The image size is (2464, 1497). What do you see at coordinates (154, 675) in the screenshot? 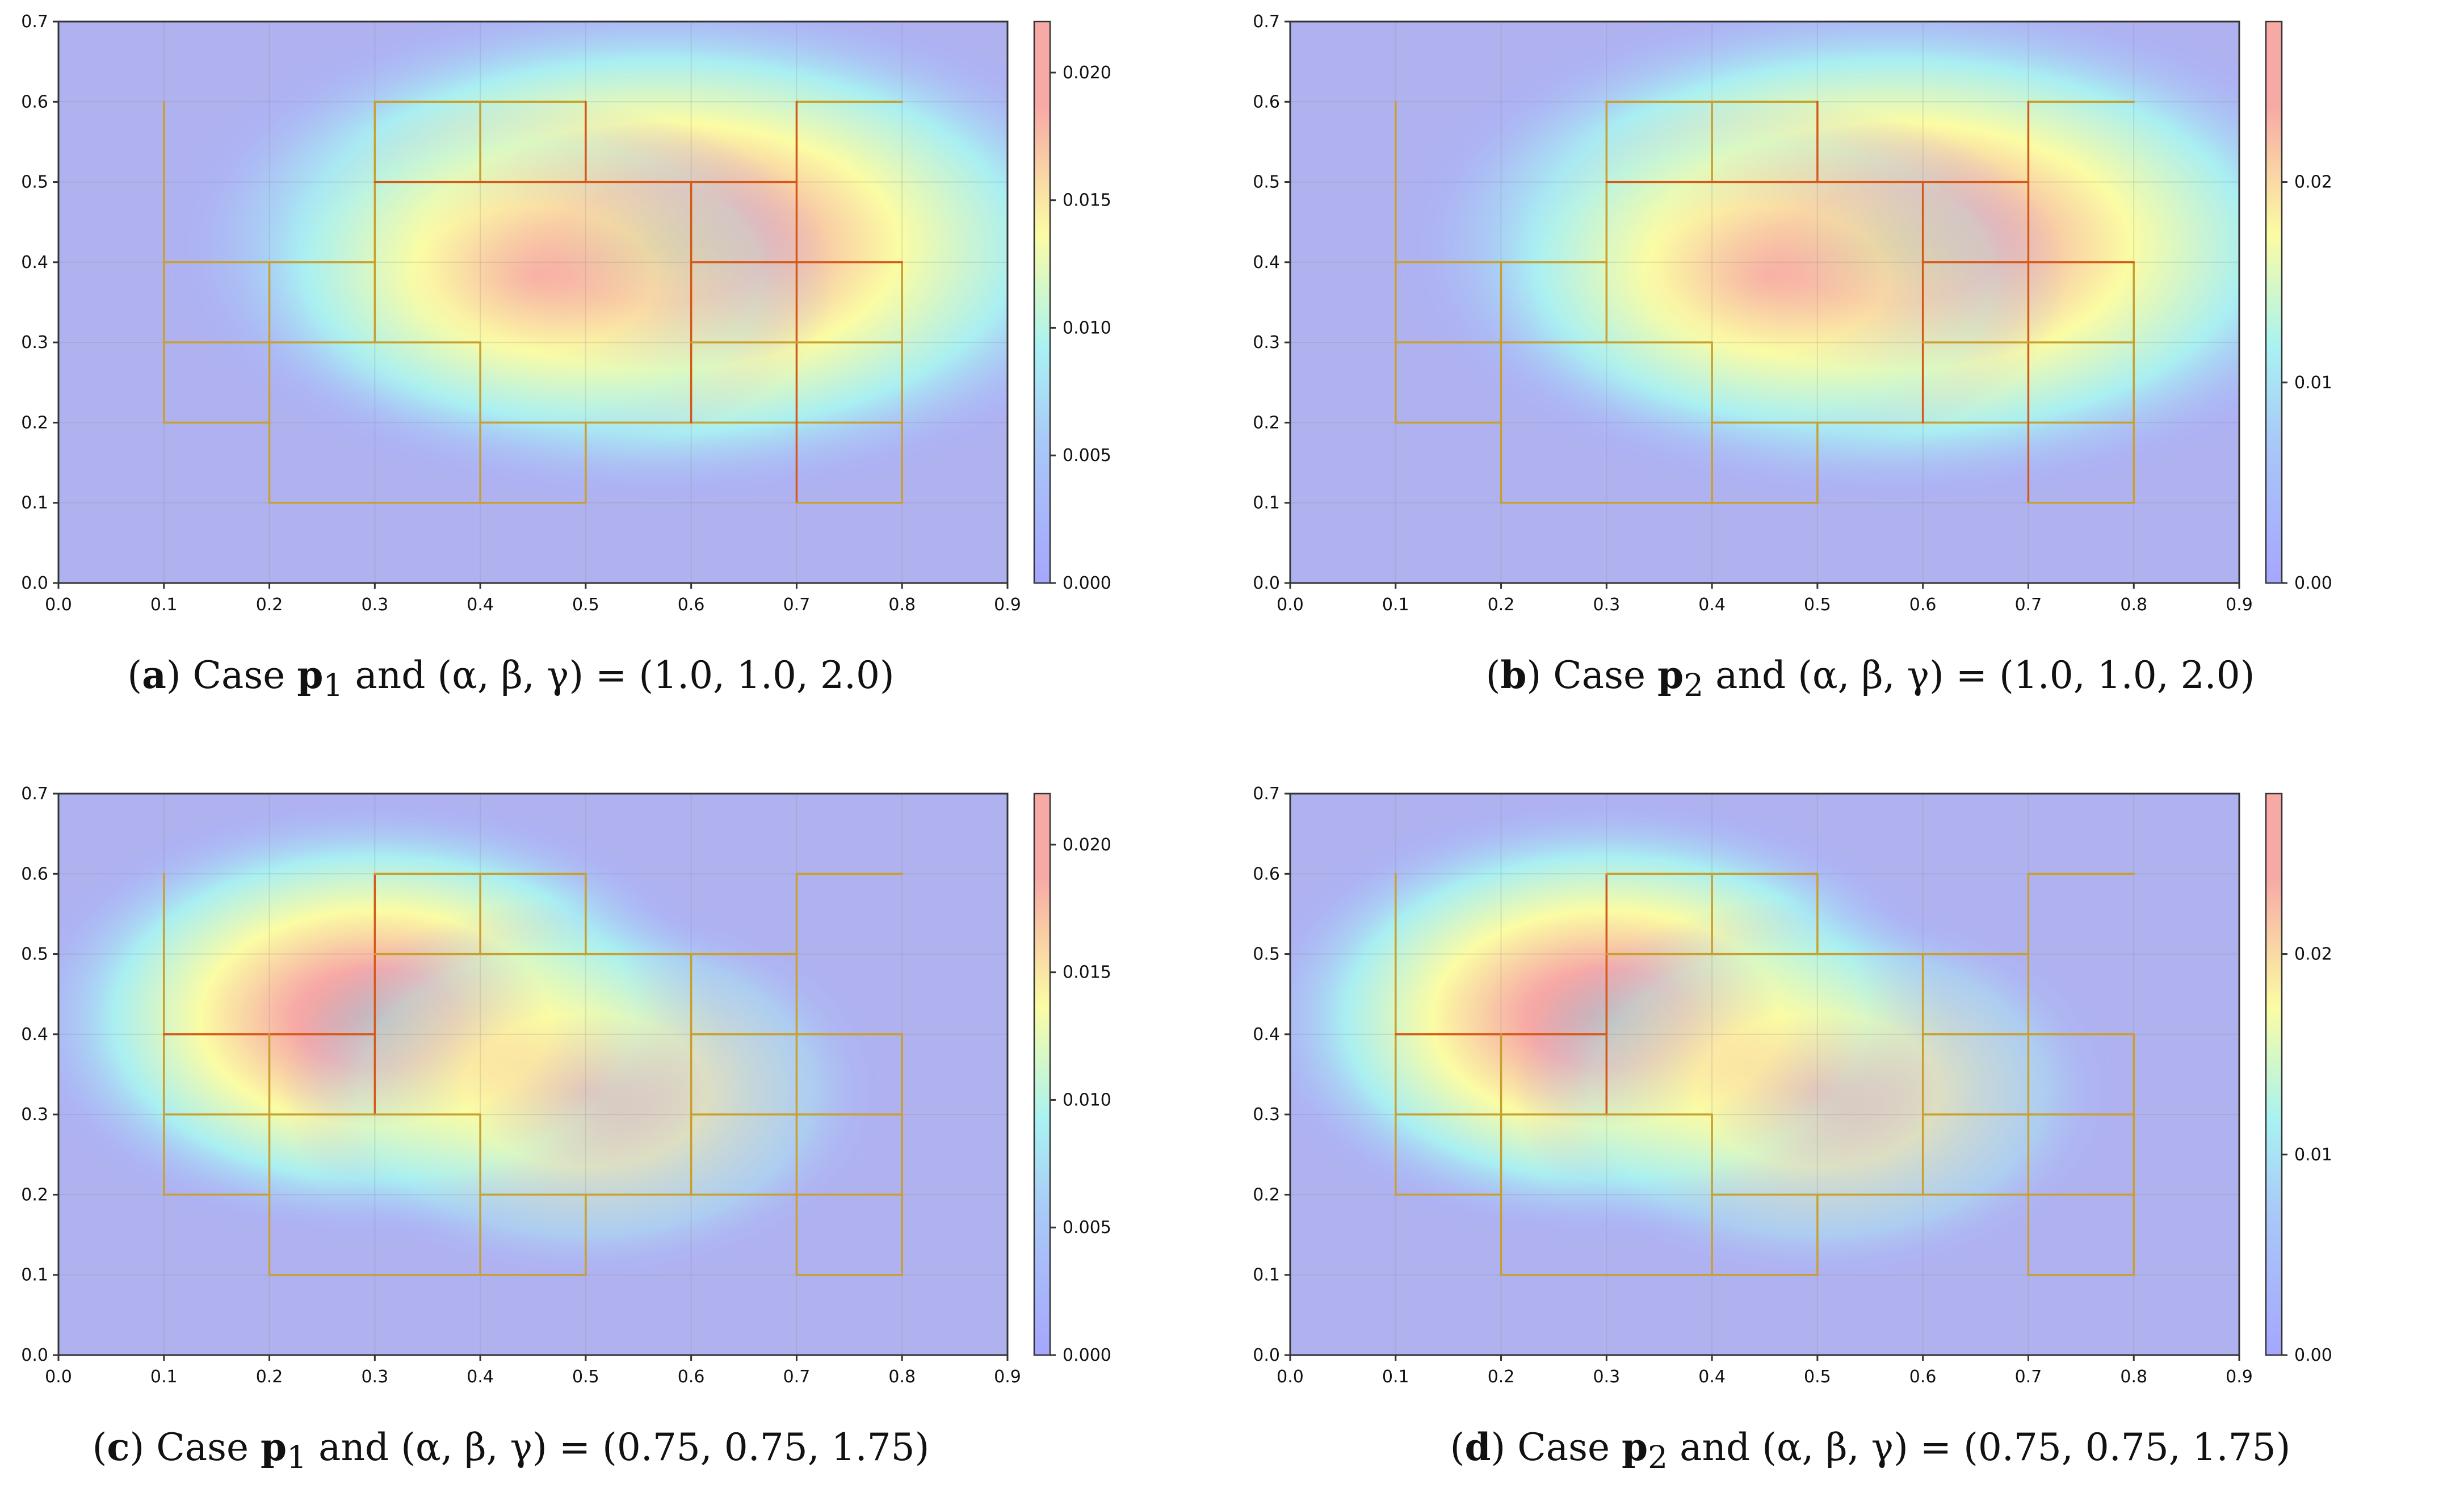
I see `caption-a-label: a` at bounding box center [154, 675].